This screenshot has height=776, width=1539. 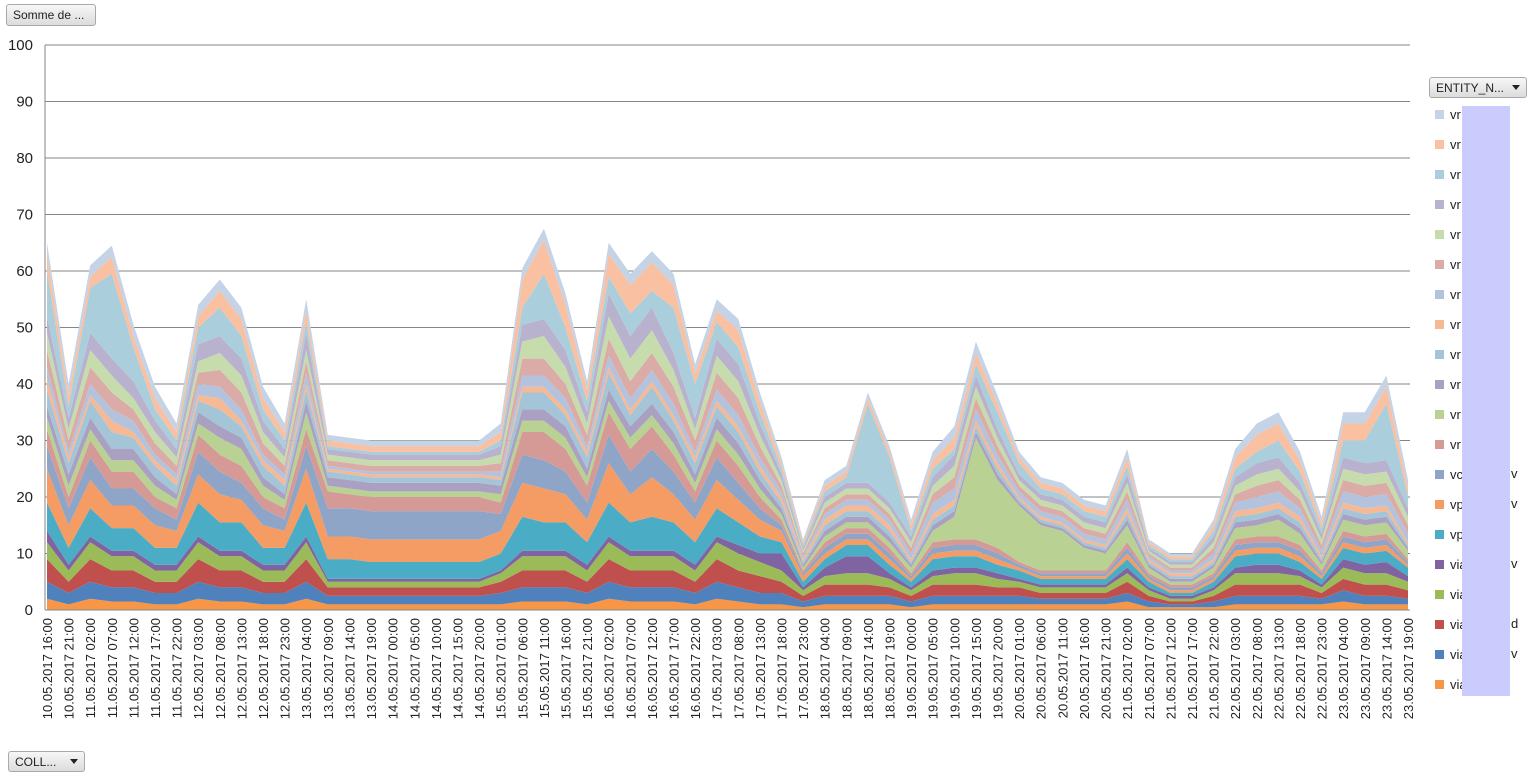 I want to click on x-tick-label: 14.05.2017 05:00, so click(x=414, y=668).